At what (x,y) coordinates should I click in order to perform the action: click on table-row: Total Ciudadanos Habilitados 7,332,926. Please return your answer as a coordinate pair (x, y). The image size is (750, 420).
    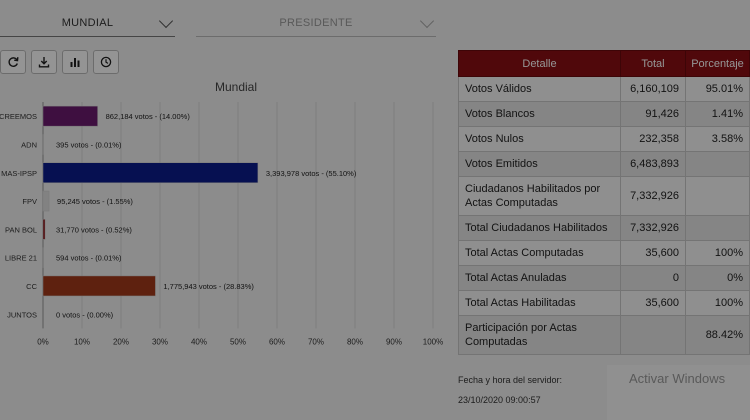
    Looking at the image, I should click on (604, 228).